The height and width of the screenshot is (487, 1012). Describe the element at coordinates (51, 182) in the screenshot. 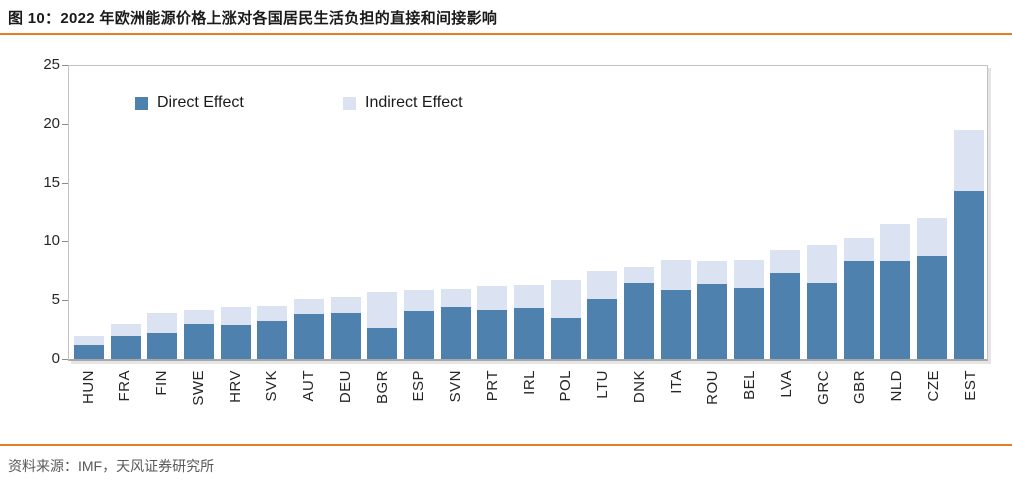

I see `y-tick-label-15: 15` at that location.